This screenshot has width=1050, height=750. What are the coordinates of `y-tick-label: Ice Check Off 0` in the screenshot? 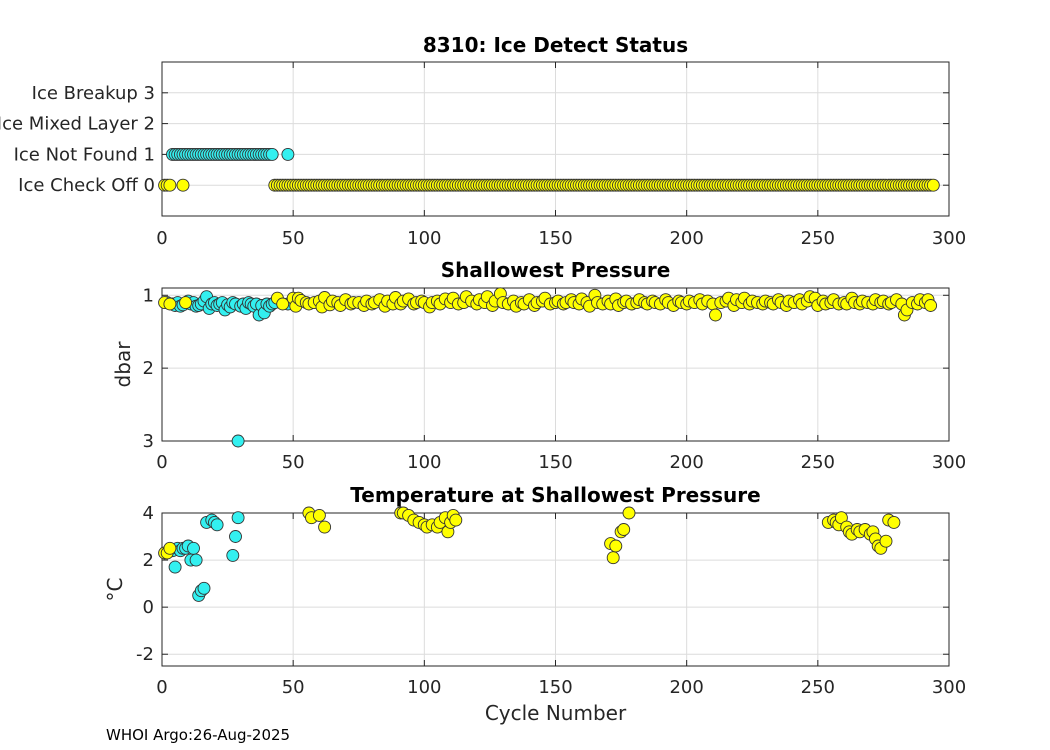 It's located at (86, 185).